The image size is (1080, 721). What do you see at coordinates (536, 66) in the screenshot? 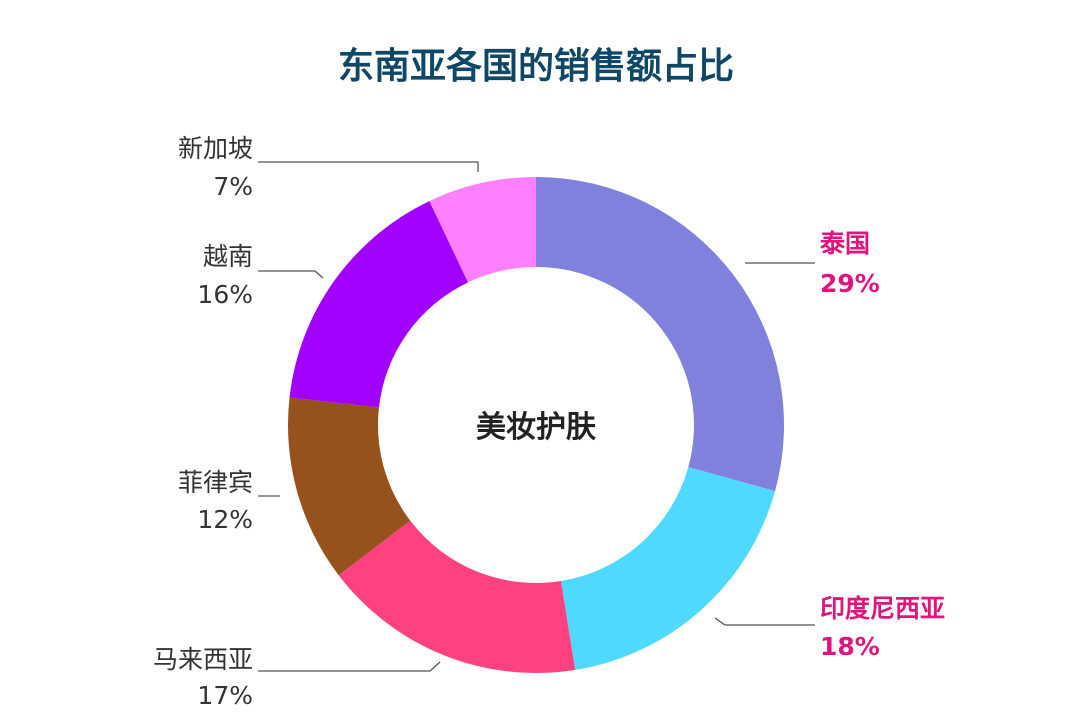
I see `chart-title: 东南亚各国的销售额占比` at bounding box center [536, 66].